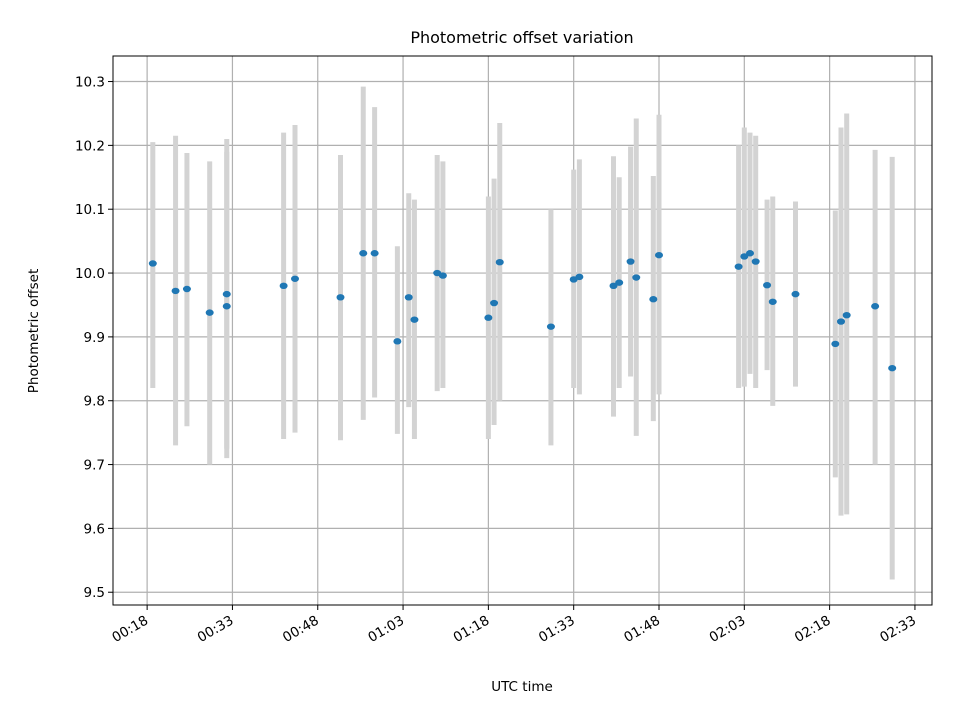 This screenshot has width=960, height=720. I want to click on y-tick-label: 10.1, so click(90, 210).